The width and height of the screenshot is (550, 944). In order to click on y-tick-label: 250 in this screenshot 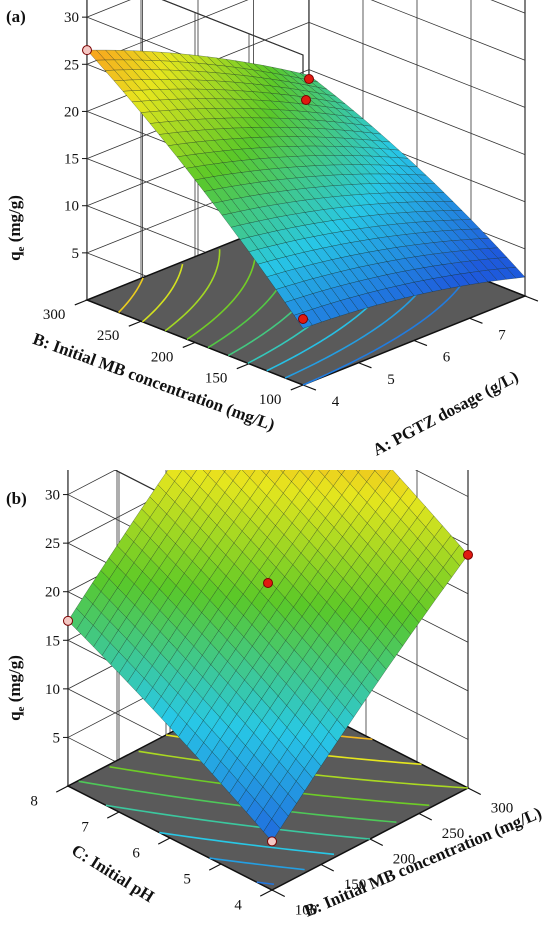, I will do `click(108, 336)`.